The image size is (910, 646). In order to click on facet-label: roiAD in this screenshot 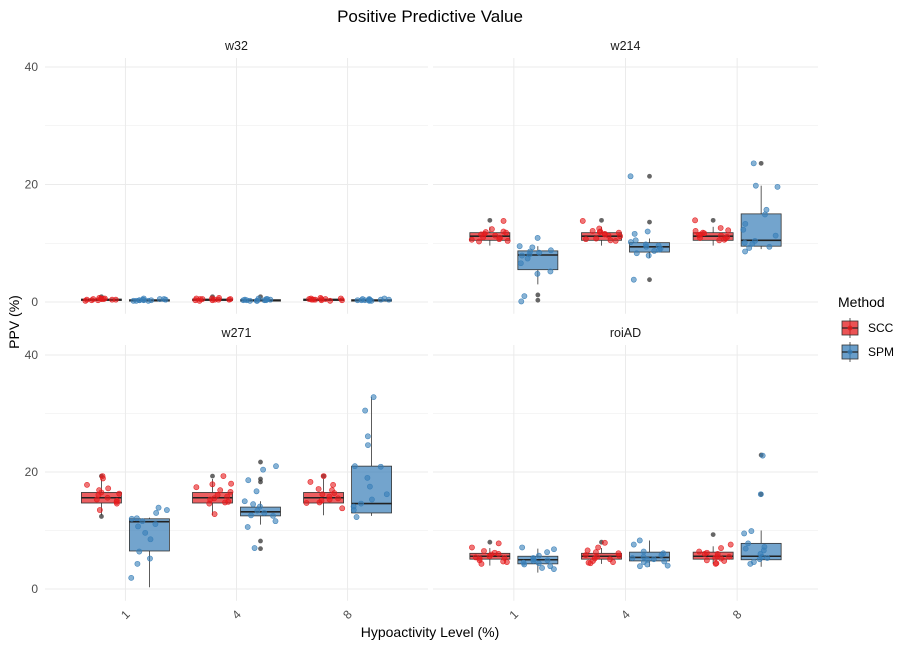, I will do `click(625, 333)`.